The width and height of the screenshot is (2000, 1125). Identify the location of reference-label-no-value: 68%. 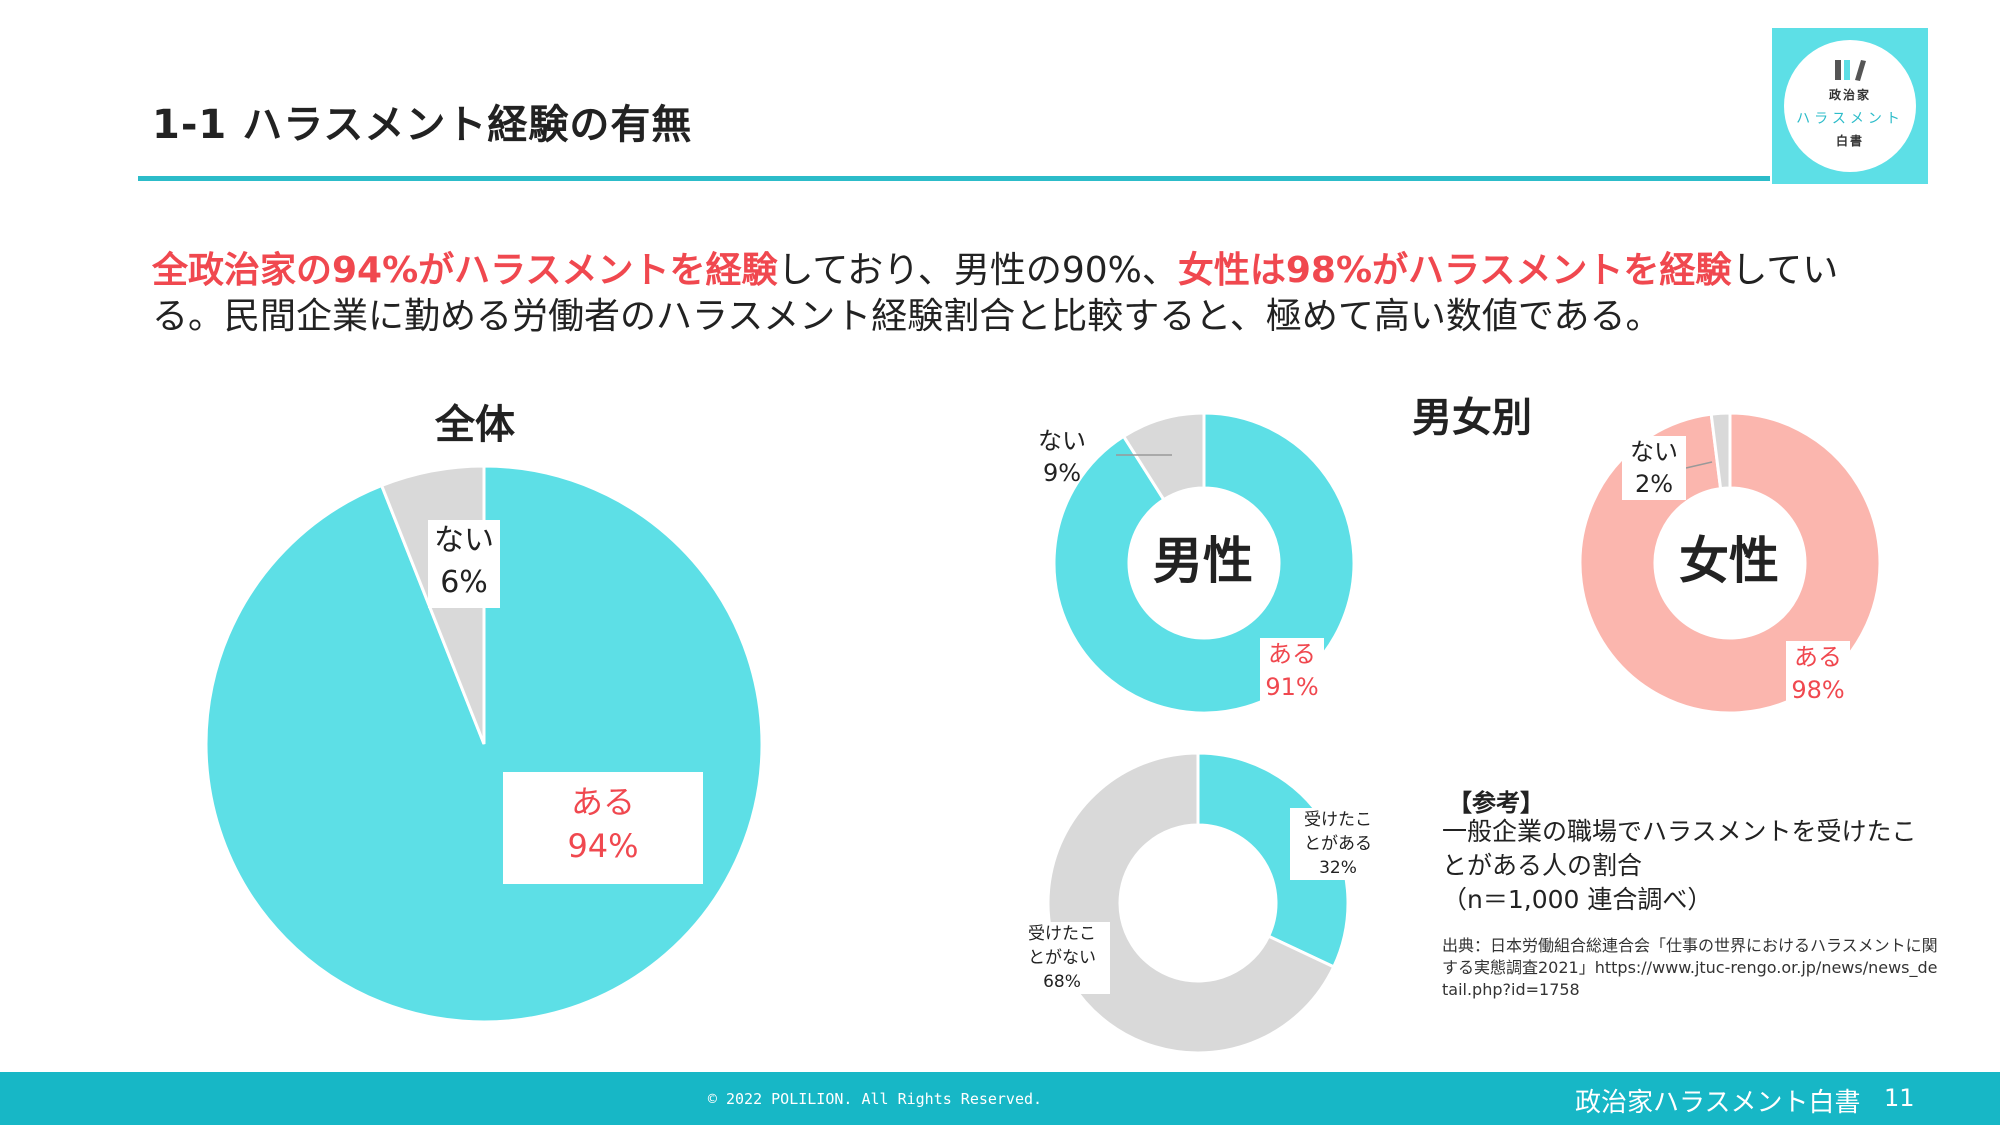
(1062, 982).